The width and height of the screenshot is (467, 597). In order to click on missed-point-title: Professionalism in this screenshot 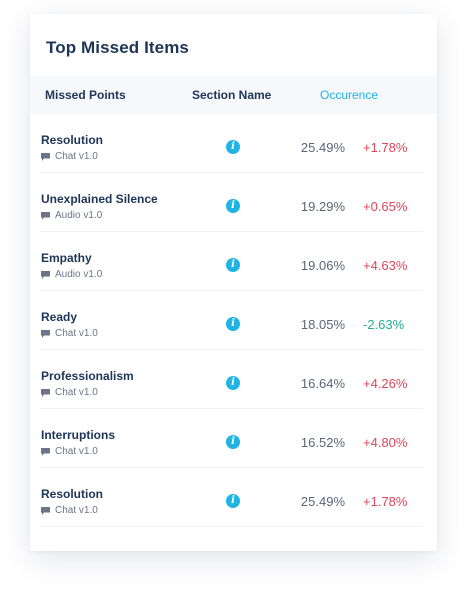, I will do `click(87, 376)`.